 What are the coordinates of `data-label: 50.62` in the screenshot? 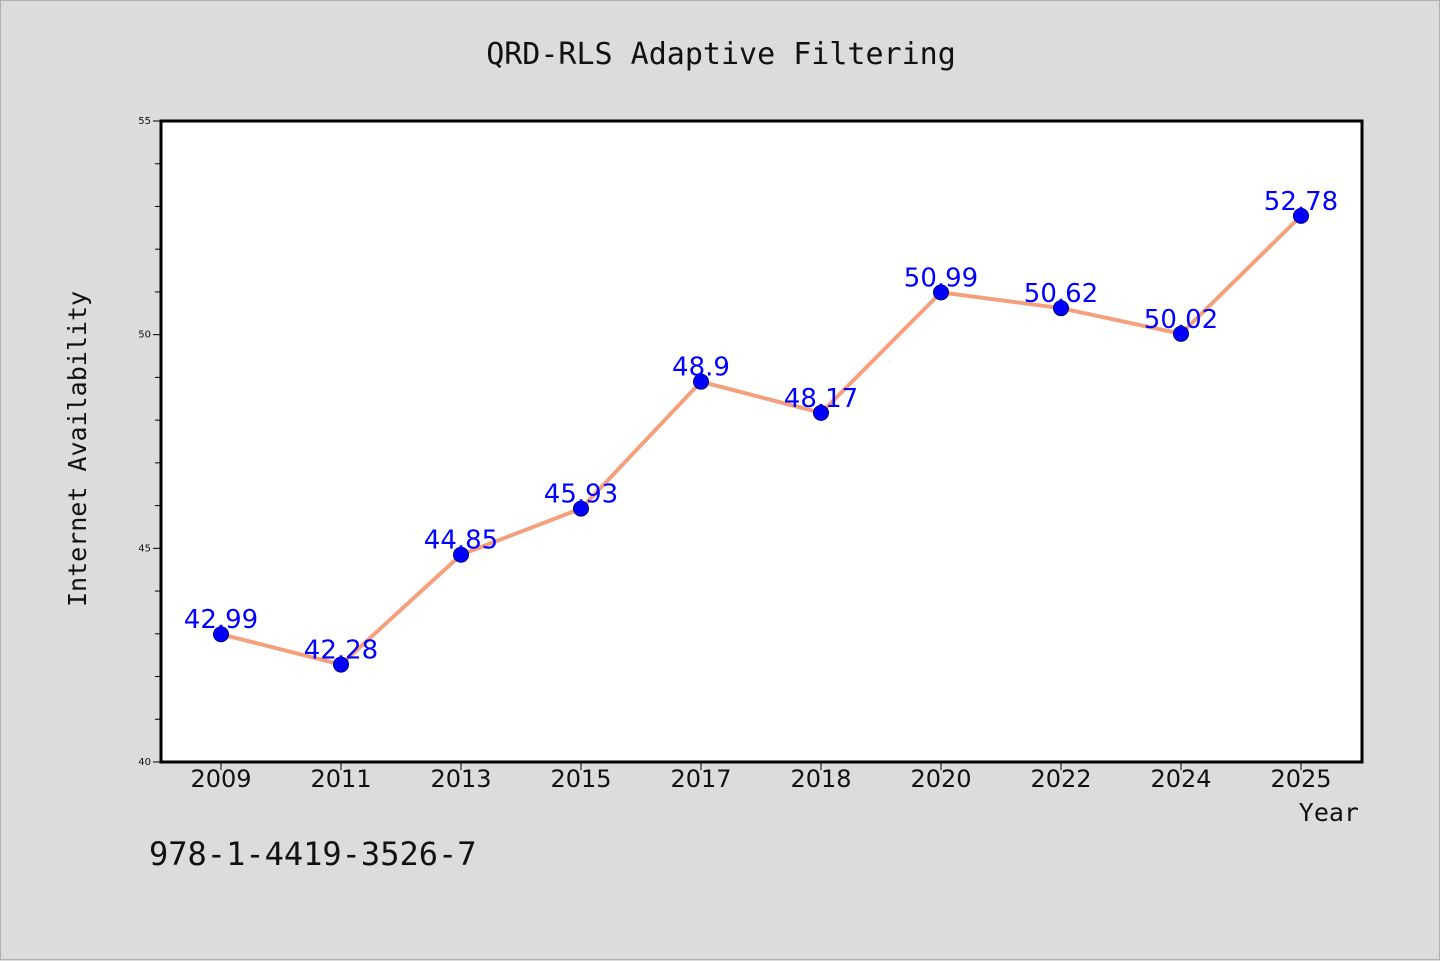 It's located at (1061, 294).